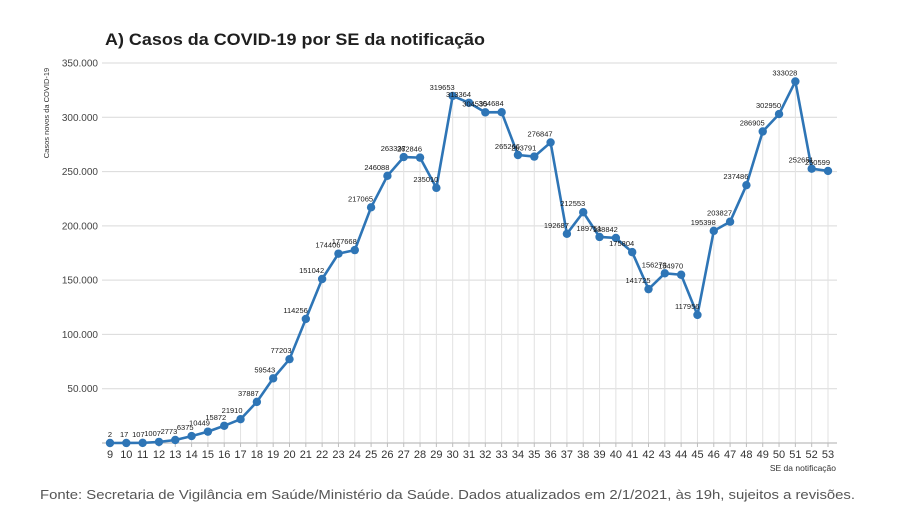  What do you see at coordinates (803, 468) in the screenshot?
I see `x-axis-label: SE da notificação` at bounding box center [803, 468].